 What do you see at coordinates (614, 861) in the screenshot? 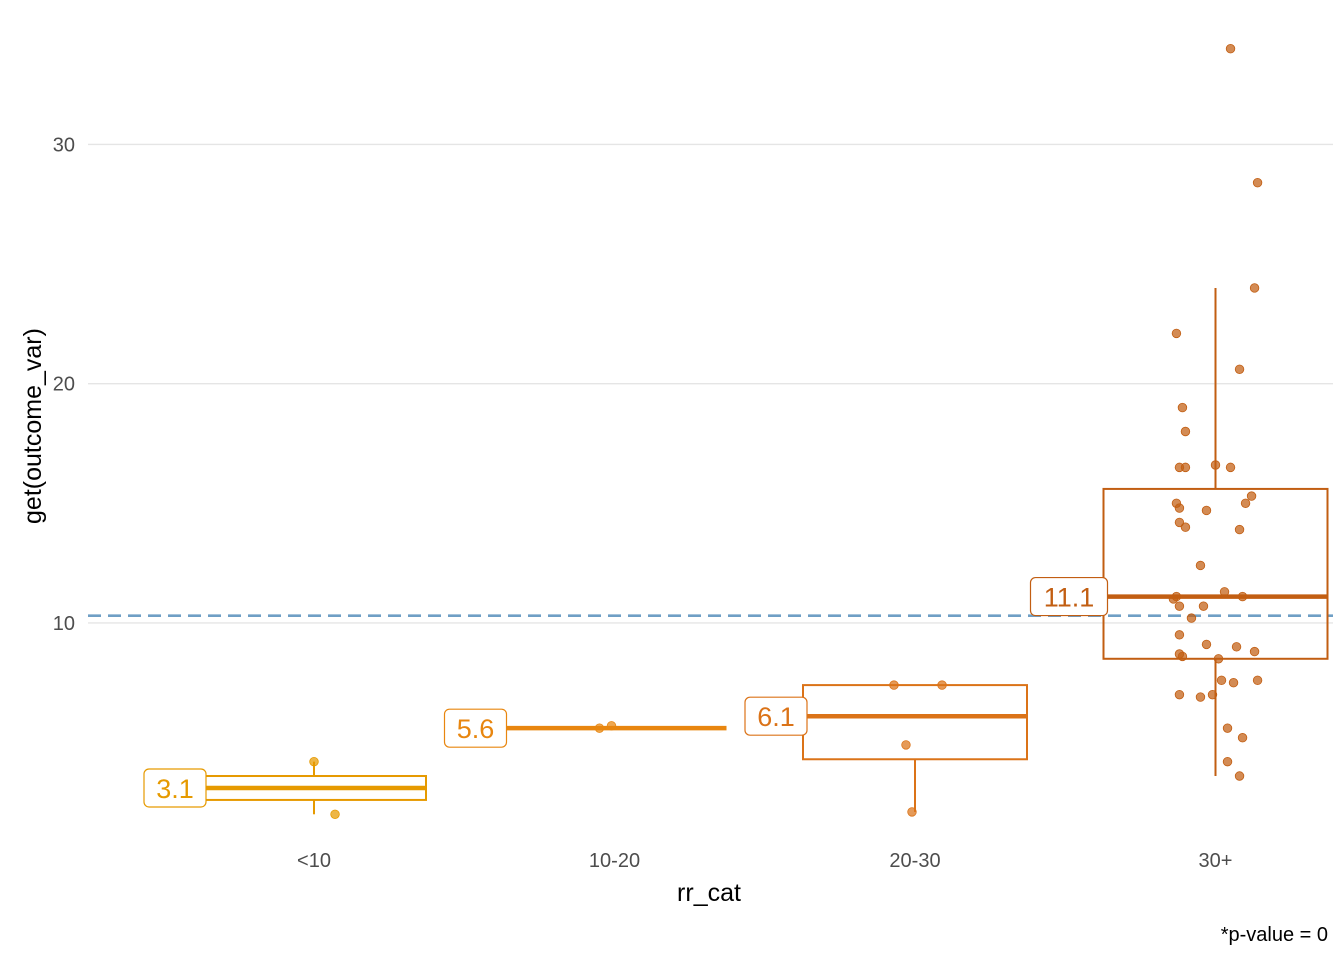
I see `x-tick-label: 10-20` at bounding box center [614, 861].